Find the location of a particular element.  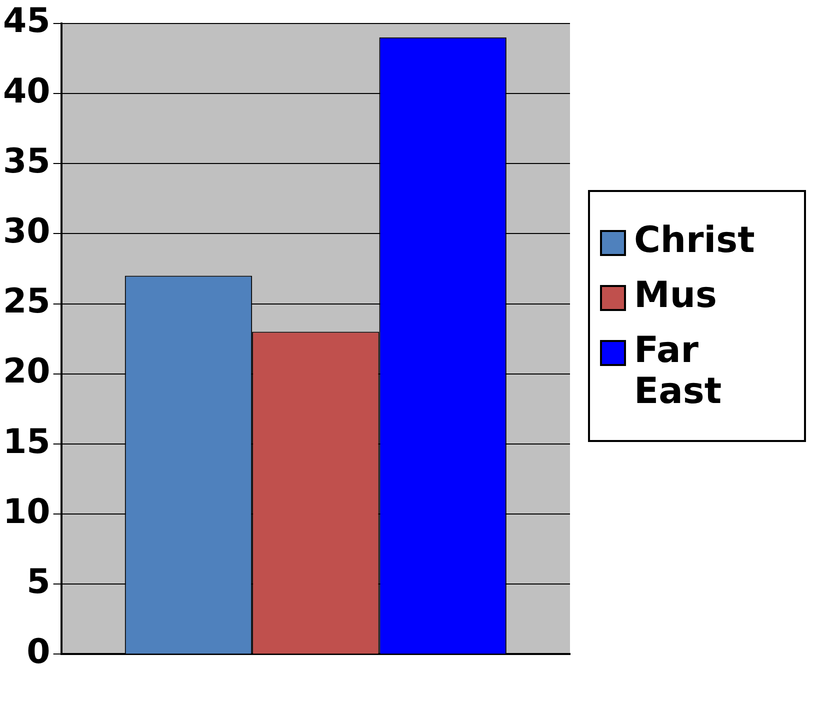

y-tick-label: 15 is located at coordinates (26, 442).